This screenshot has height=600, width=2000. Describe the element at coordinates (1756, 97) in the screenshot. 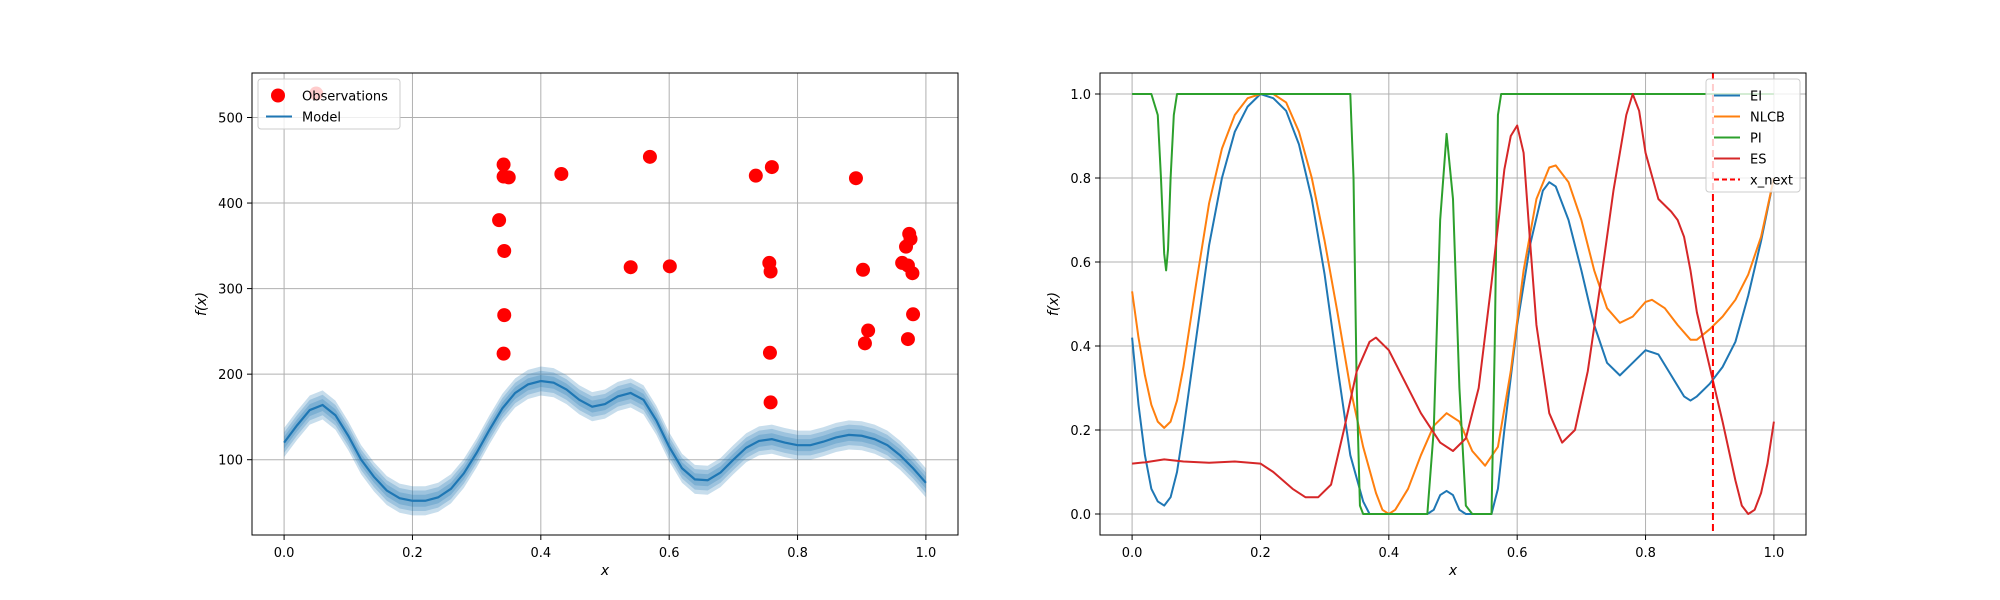

I see `legend-label: EI` at that location.